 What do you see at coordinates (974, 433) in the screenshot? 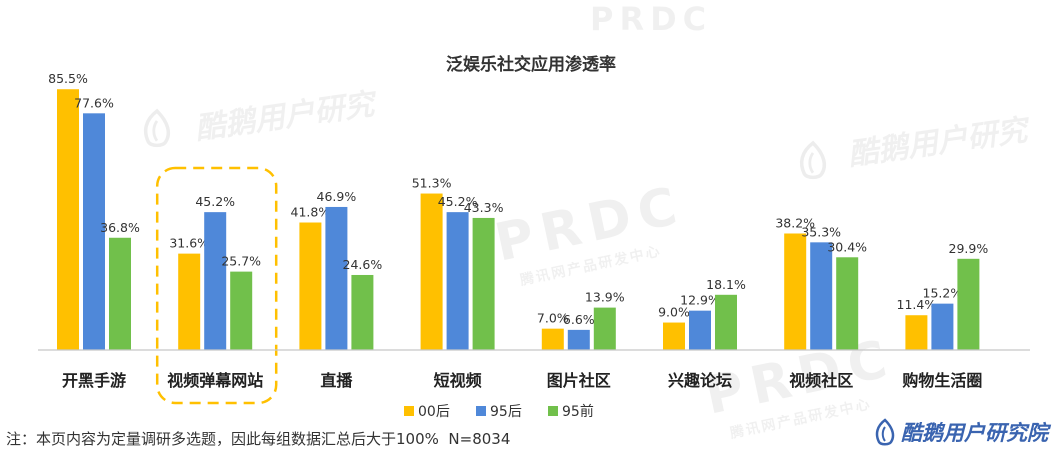
I see `logo-text: 酷鹅用户研究院` at bounding box center [974, 433].